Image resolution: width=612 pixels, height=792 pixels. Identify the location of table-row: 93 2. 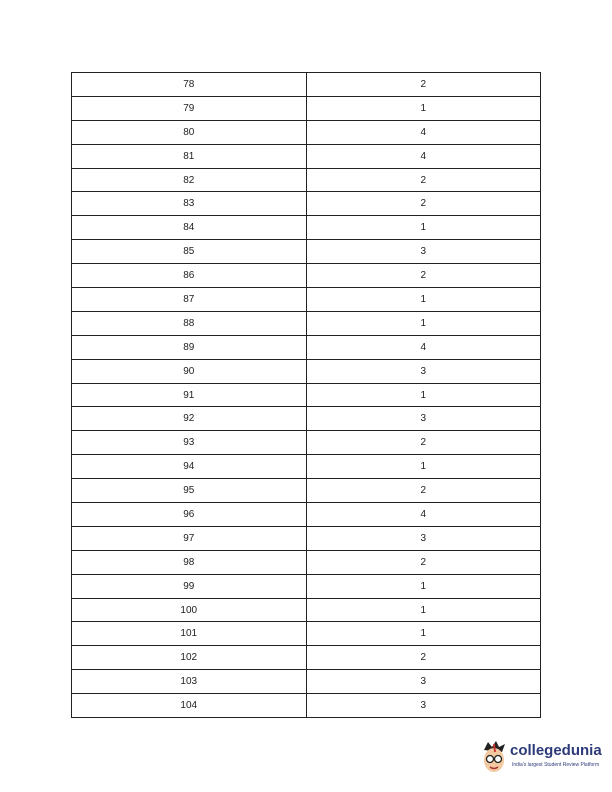
(306, 443).